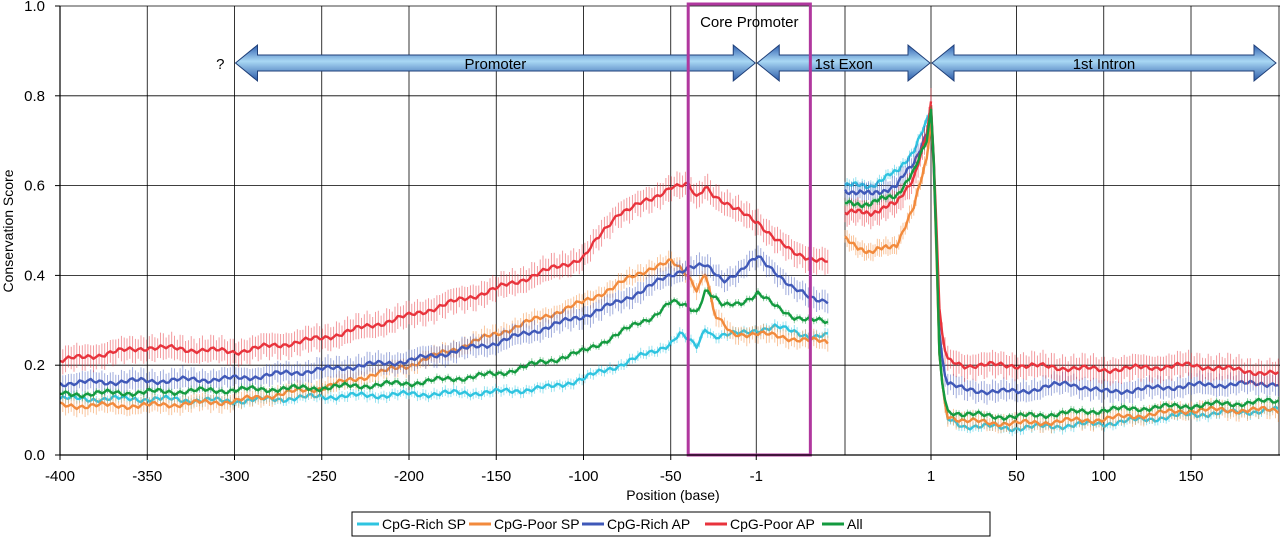 The image size is (1280, 539). I want to click on y-tick-label: 1.0, so click(34, 7).